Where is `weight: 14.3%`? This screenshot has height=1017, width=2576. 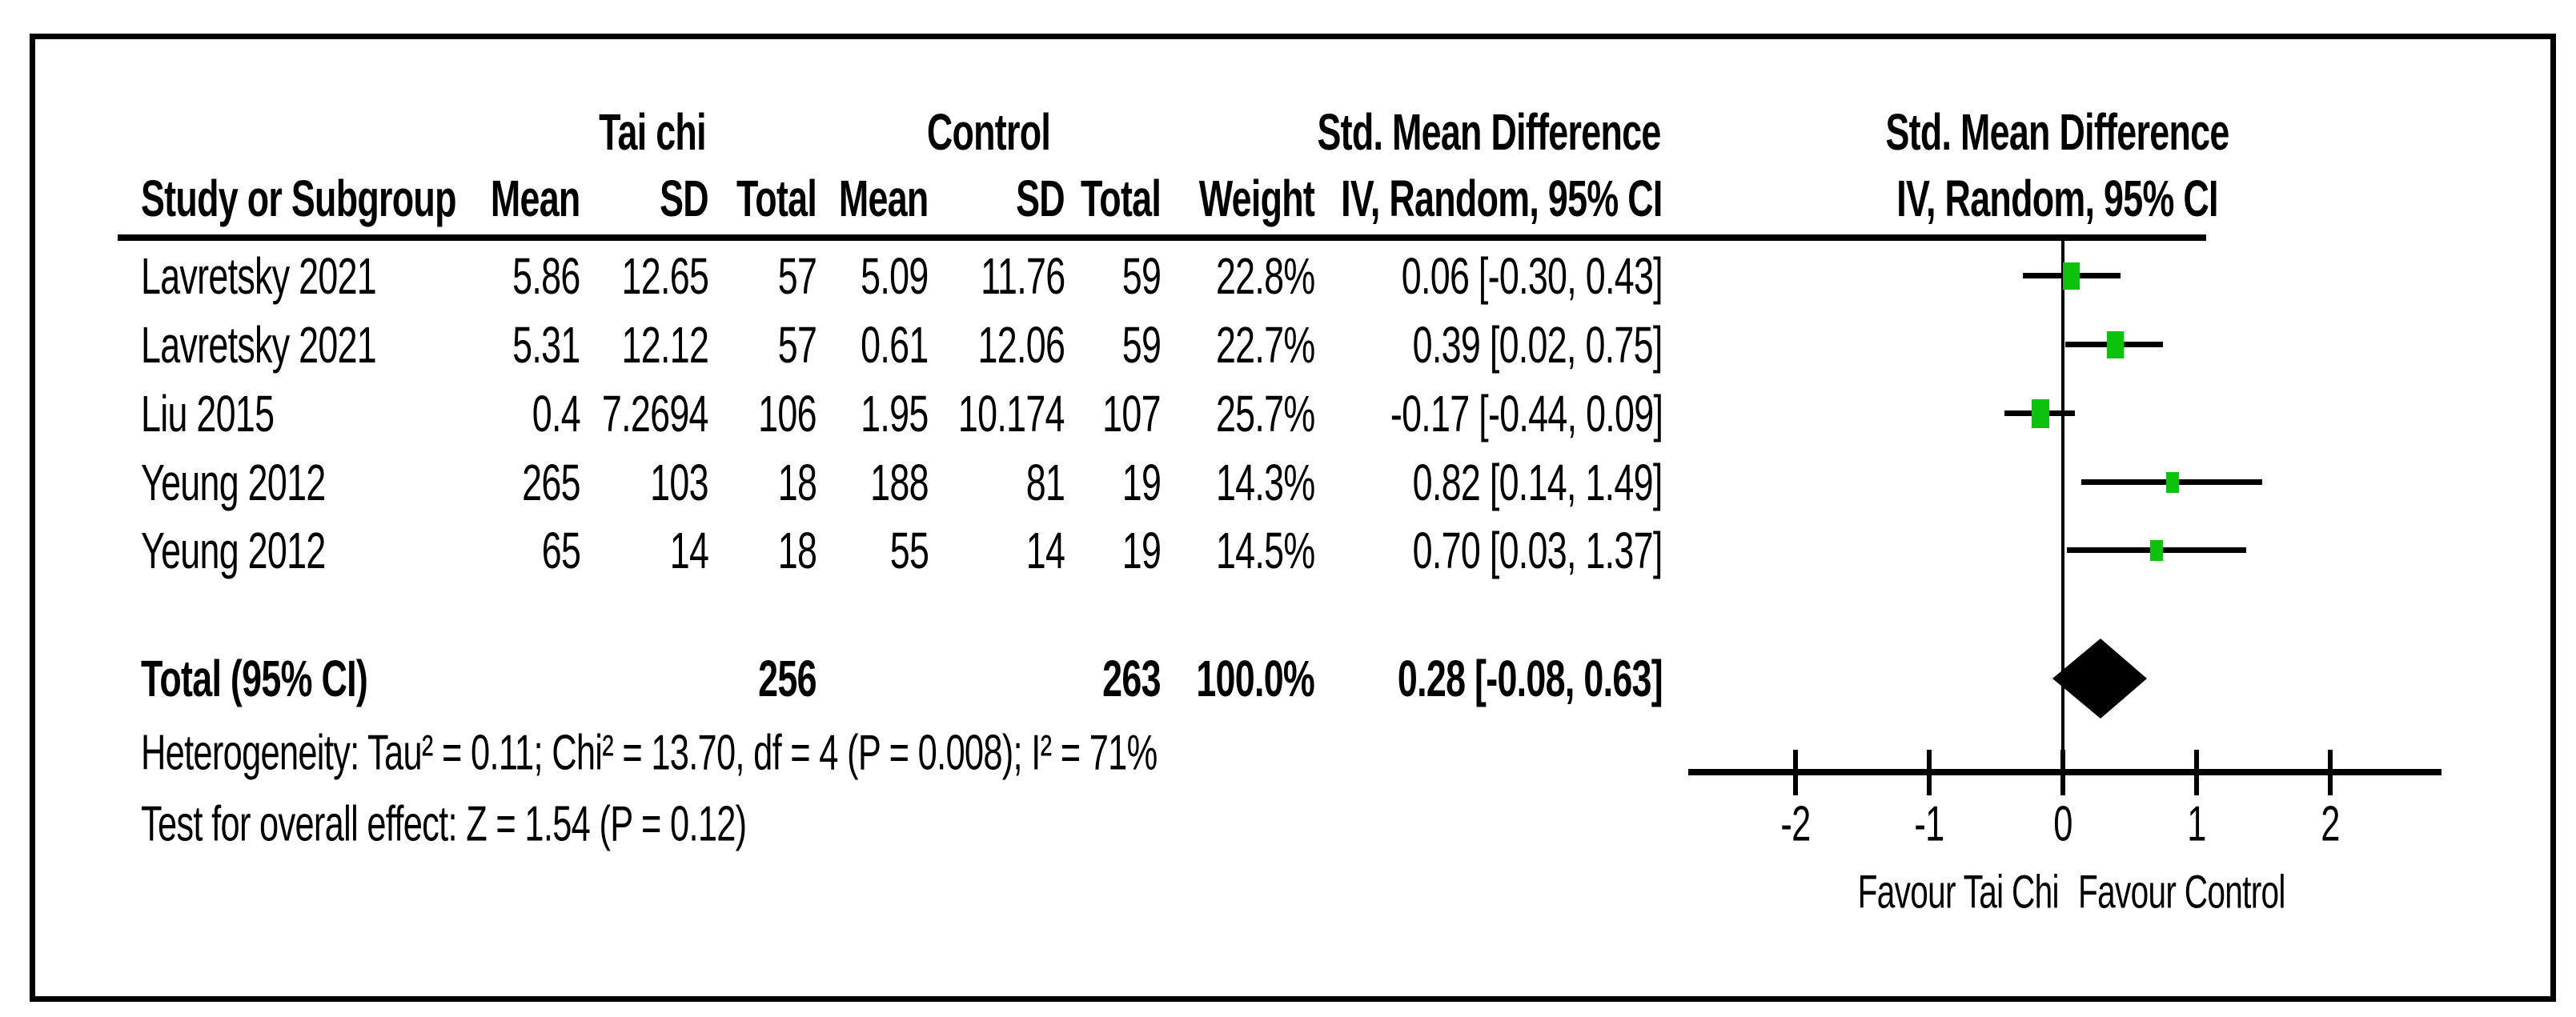 weight: 14.3% is located at coordinates (1264, 482).